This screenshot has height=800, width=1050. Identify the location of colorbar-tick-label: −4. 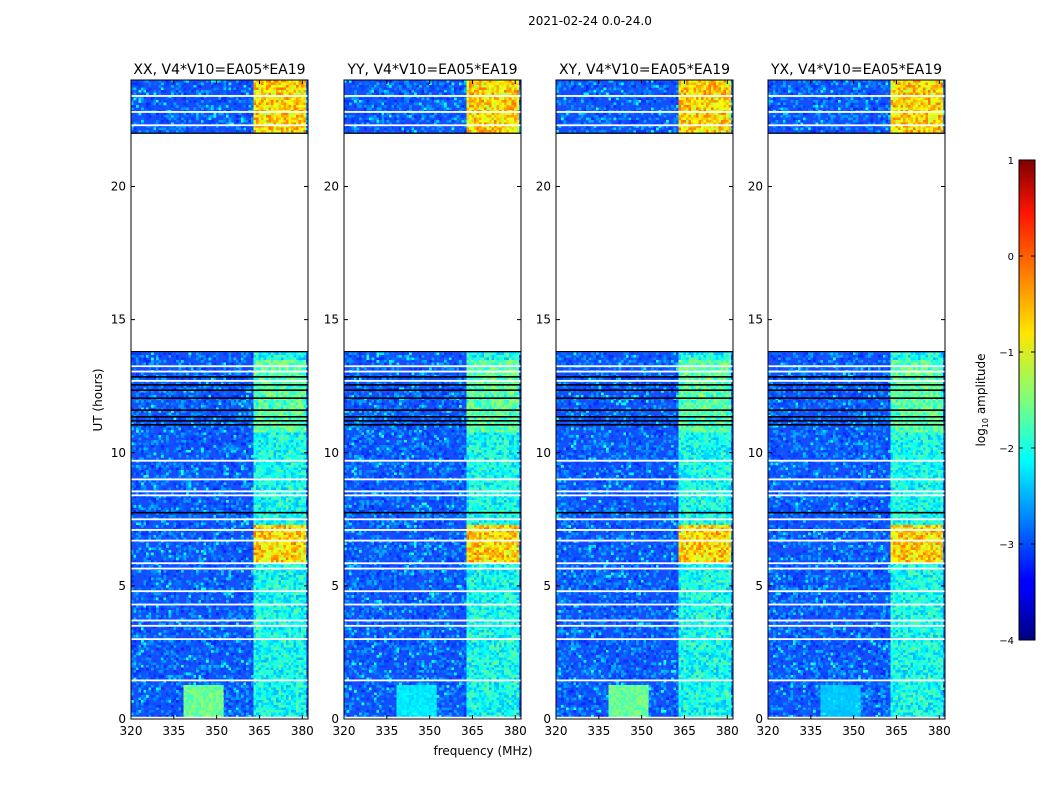
(1006, 641).